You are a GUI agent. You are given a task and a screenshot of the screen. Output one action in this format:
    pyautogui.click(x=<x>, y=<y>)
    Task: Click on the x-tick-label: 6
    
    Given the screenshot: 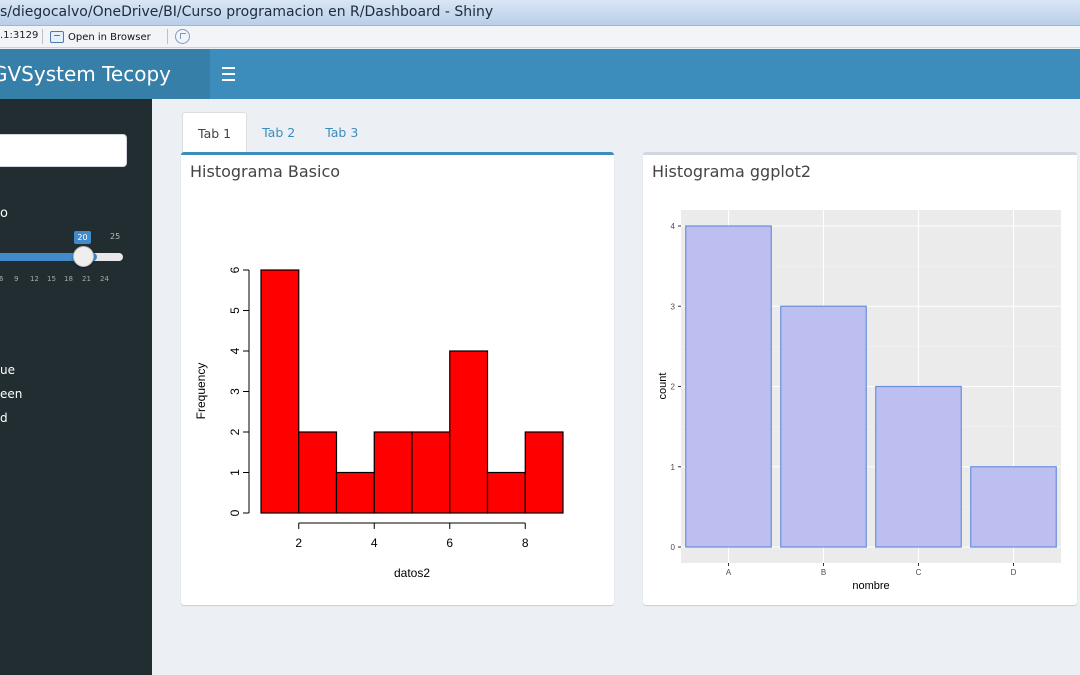 What is the action you would take?
    pyautogui.click(x=449, y=543)
    